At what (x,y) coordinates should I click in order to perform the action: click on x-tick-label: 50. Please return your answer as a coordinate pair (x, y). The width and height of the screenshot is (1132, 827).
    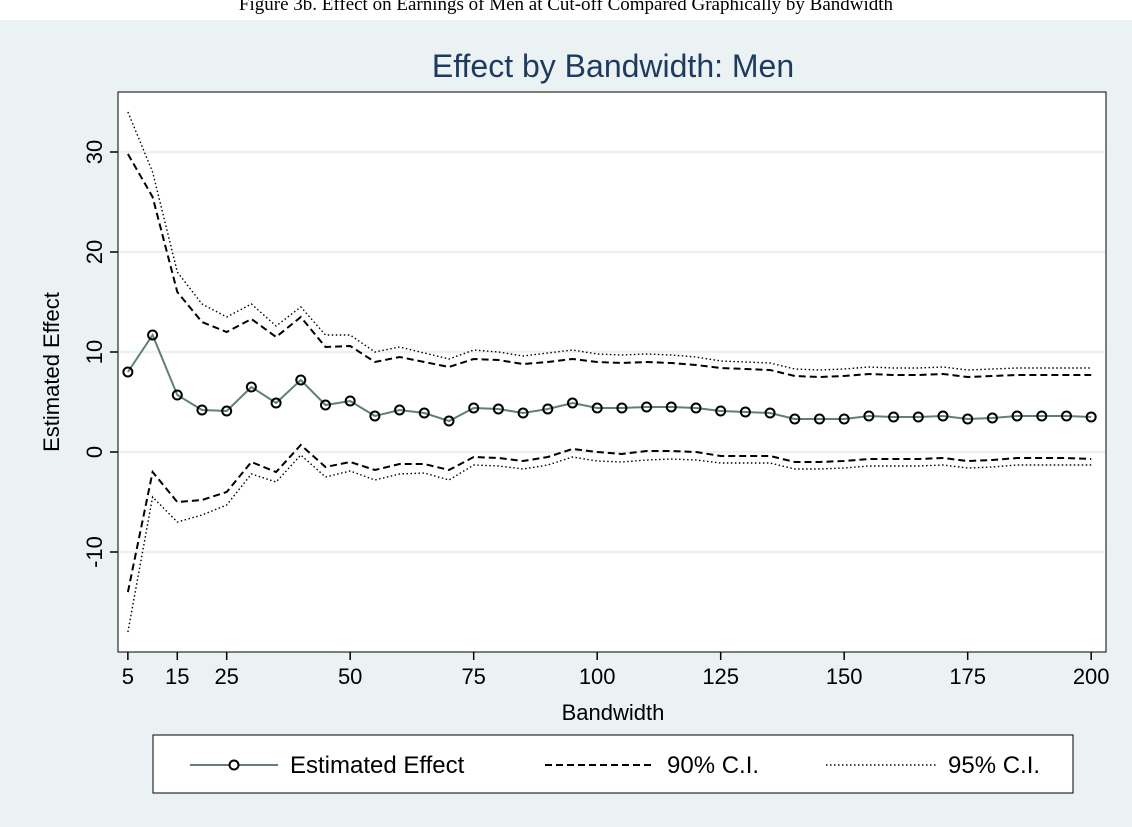
    Looking at the image, I should click on (350, 676).